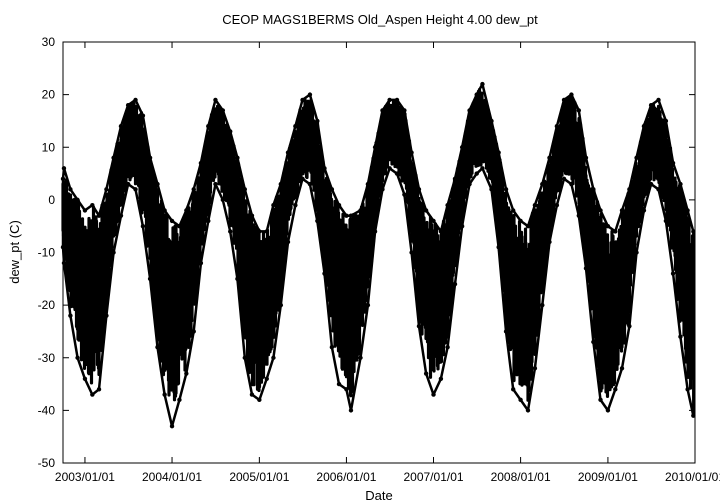 This screenshot has height=504, width=720. Describe the element at coordinates (47, 305) in the screenshot. I see `y-tick-label: -20` at that location.